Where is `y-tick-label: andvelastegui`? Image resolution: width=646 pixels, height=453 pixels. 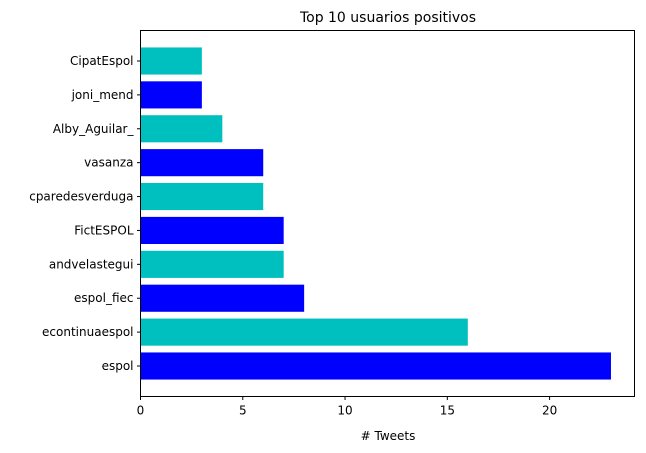 y-tick-label: andvelastegui is located at coordinates (91, 264).